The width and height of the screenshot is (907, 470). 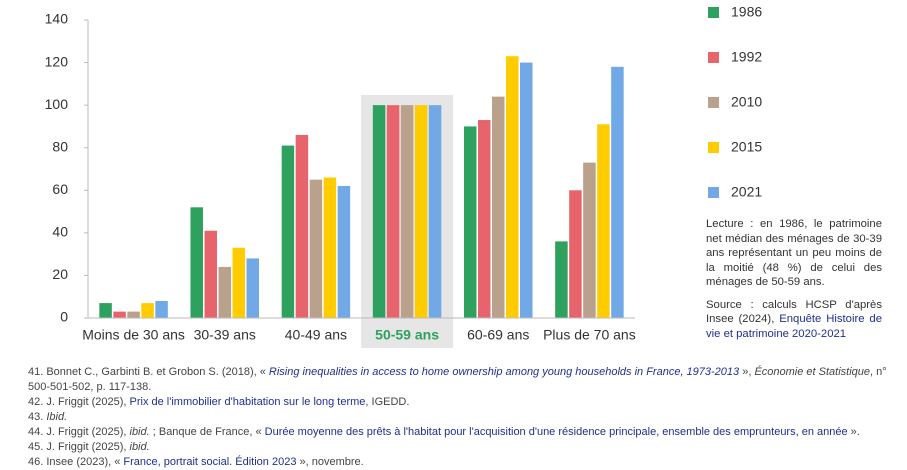 I want to click on footnote-text: Économie et Statistique, so click(x=812, y=372).